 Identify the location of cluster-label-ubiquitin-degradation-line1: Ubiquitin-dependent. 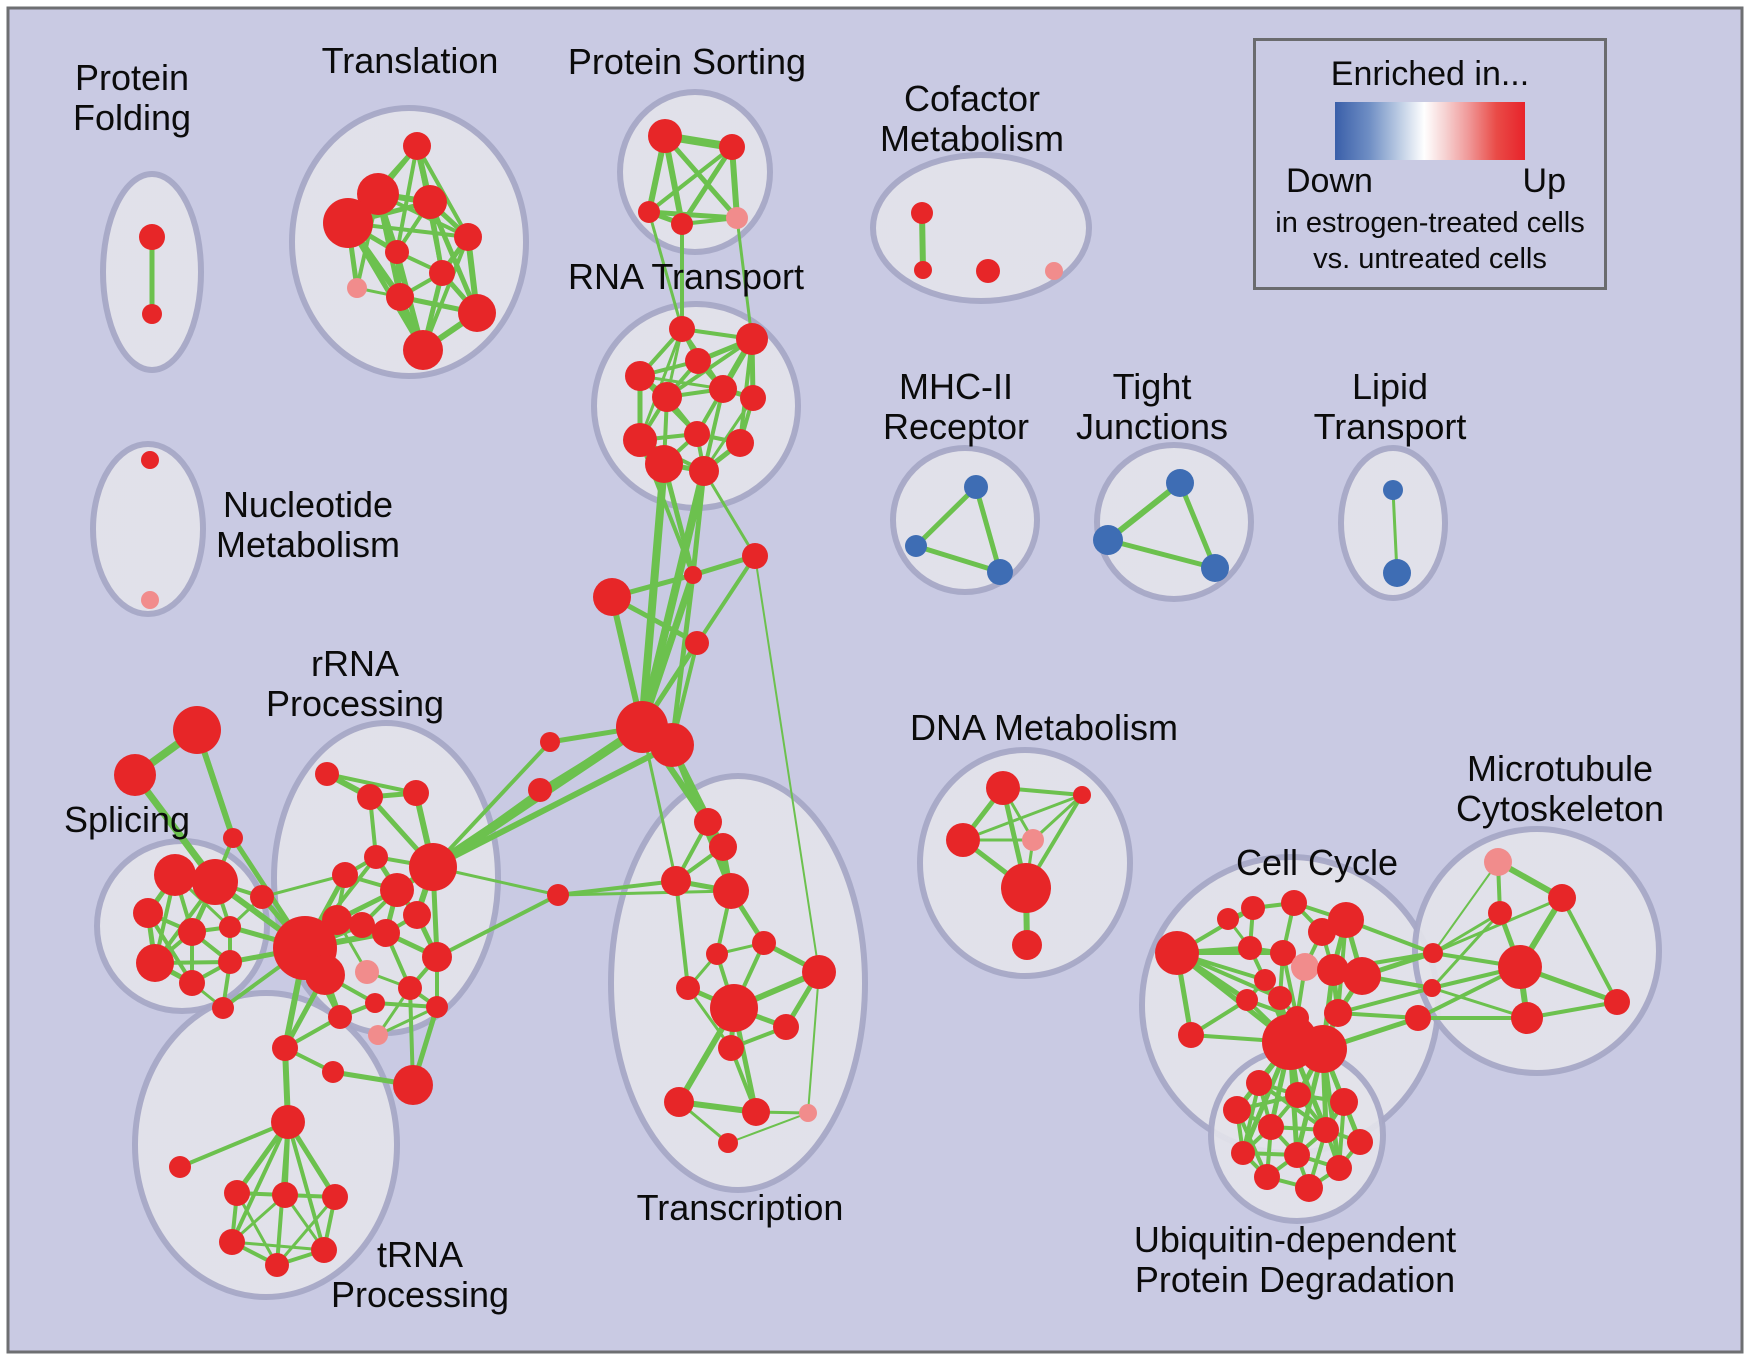
(1295, 1239).